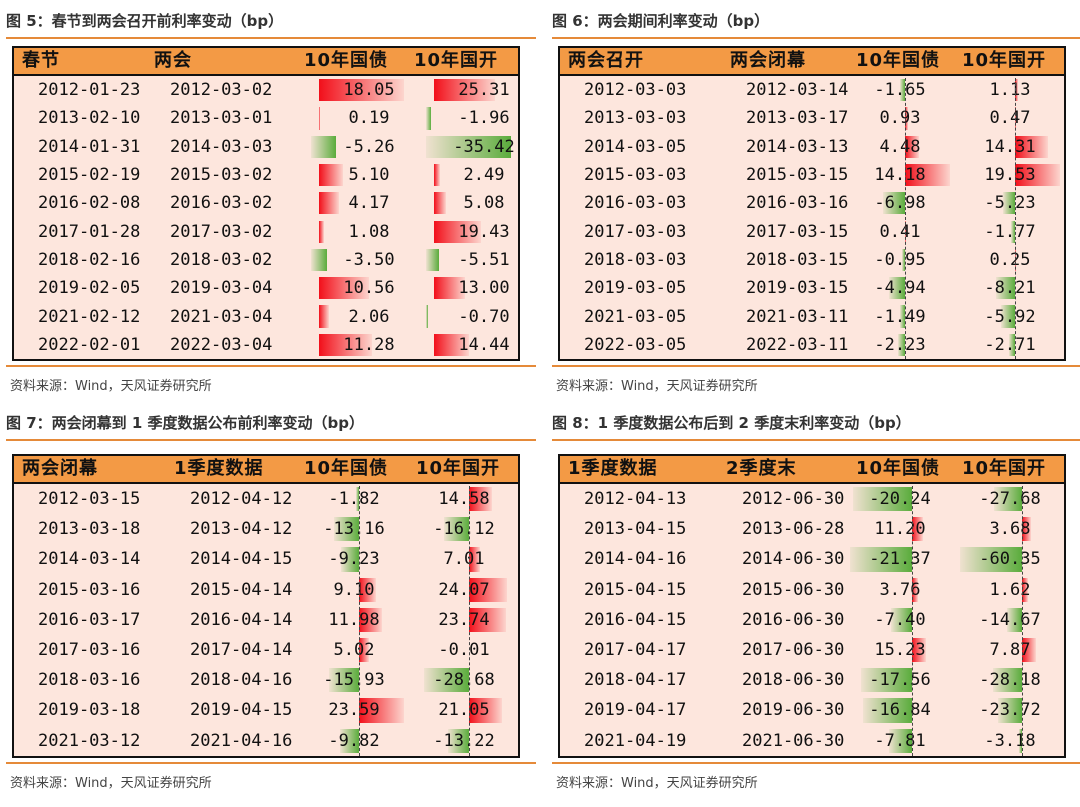  Describe the element at coordinates (1010, 650) in the screenshot. I see `cdb-change-label: 7.87` at that location.